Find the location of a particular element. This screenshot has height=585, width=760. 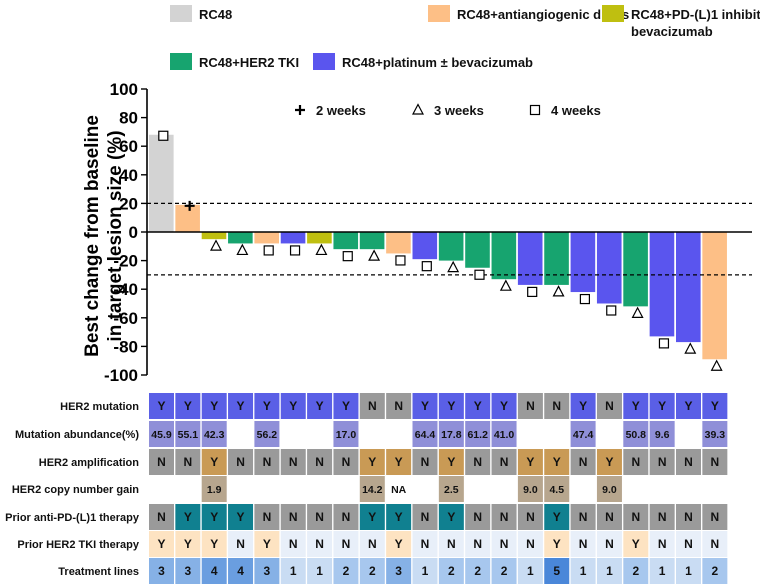

table-row-label: Prior anti-PD-(L)1 therapy is located at coordinates (72, 518).